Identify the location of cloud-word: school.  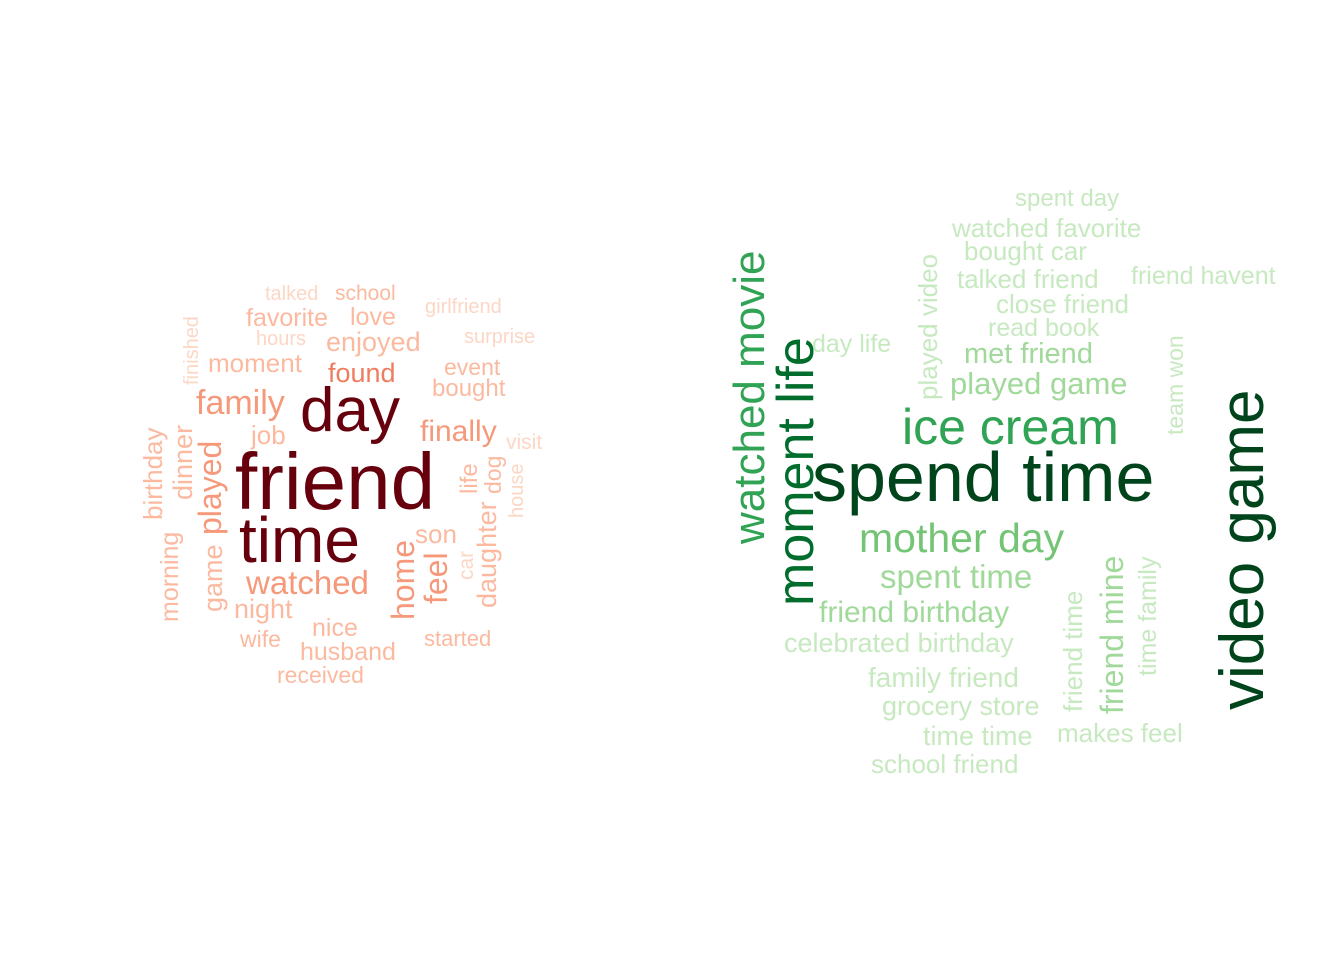
(365, 293).